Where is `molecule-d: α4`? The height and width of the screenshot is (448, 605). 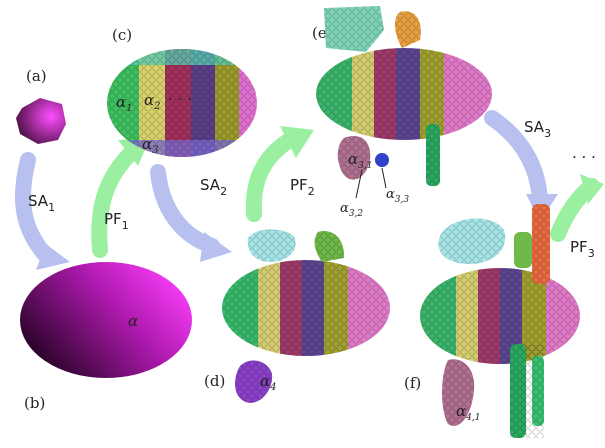 molecule-d: α4 is located at coordinates (306, 316).